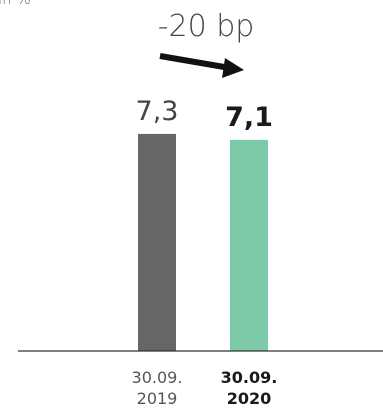 The image size is (383, 412). What do you see at coordinates (249, 117) in the screenshot?
I see `value-label-2020: 7,1` at bounding box center [249, 117].